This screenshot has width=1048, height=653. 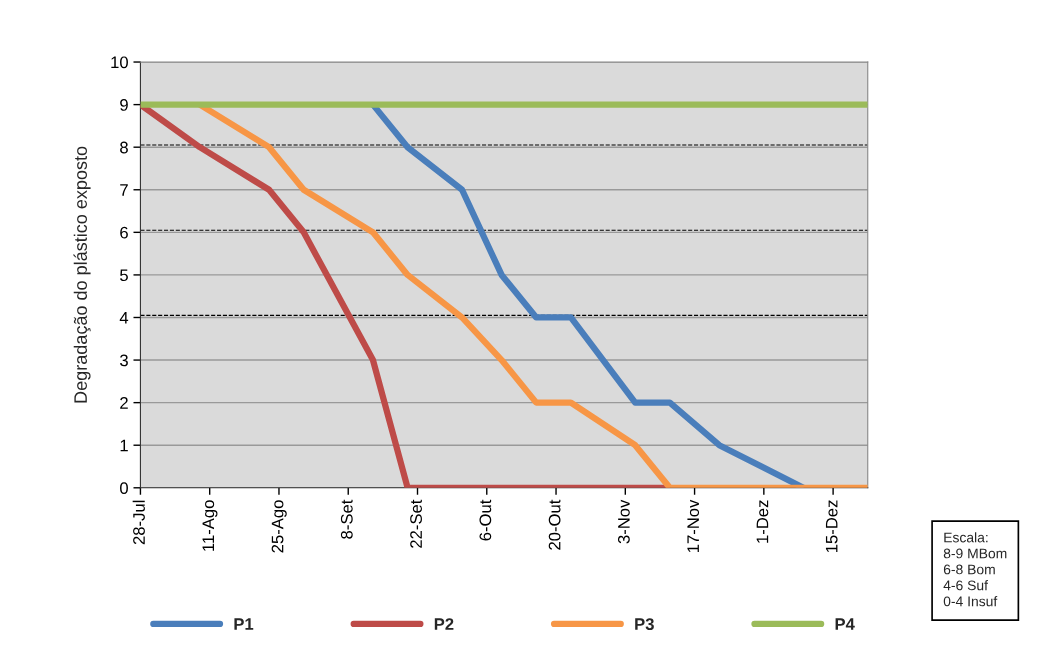 I want to click on x-tick-label: 22-Set, so click(x=416, y=523).